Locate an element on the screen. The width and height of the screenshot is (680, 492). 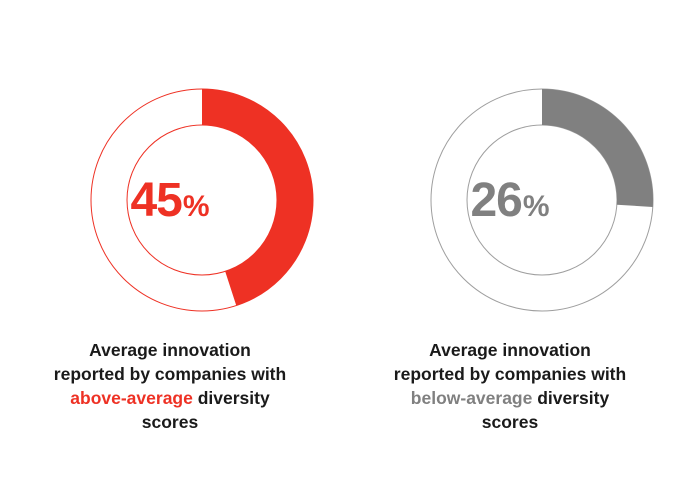
percentage-value: 45 is located at coordinates (156, 200).